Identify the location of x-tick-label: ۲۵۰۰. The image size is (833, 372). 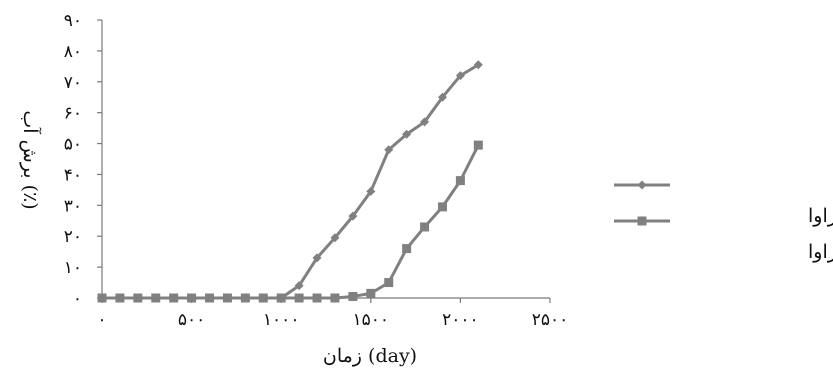
(550, 320).